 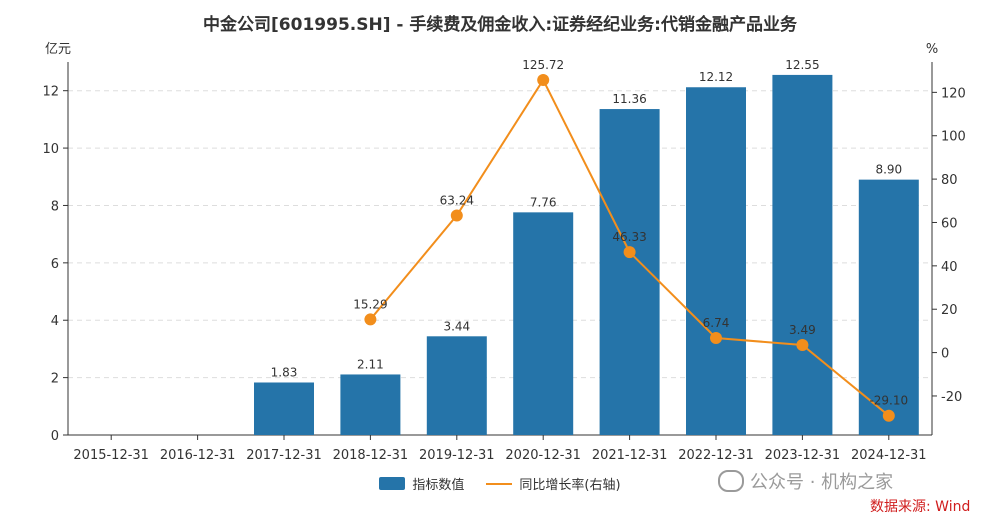 I want to click on watermark: 公众号 · 机构之家, so click(x=805, y=481).